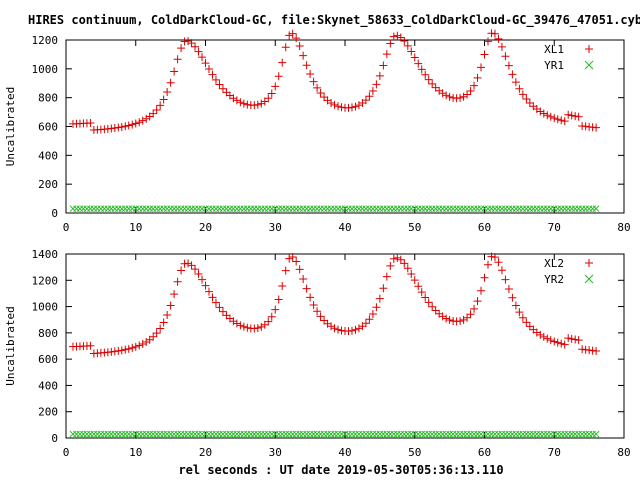 This screenshot has height=480, width=640. I want to click on x-tick-label: 60, so click(484, 452).